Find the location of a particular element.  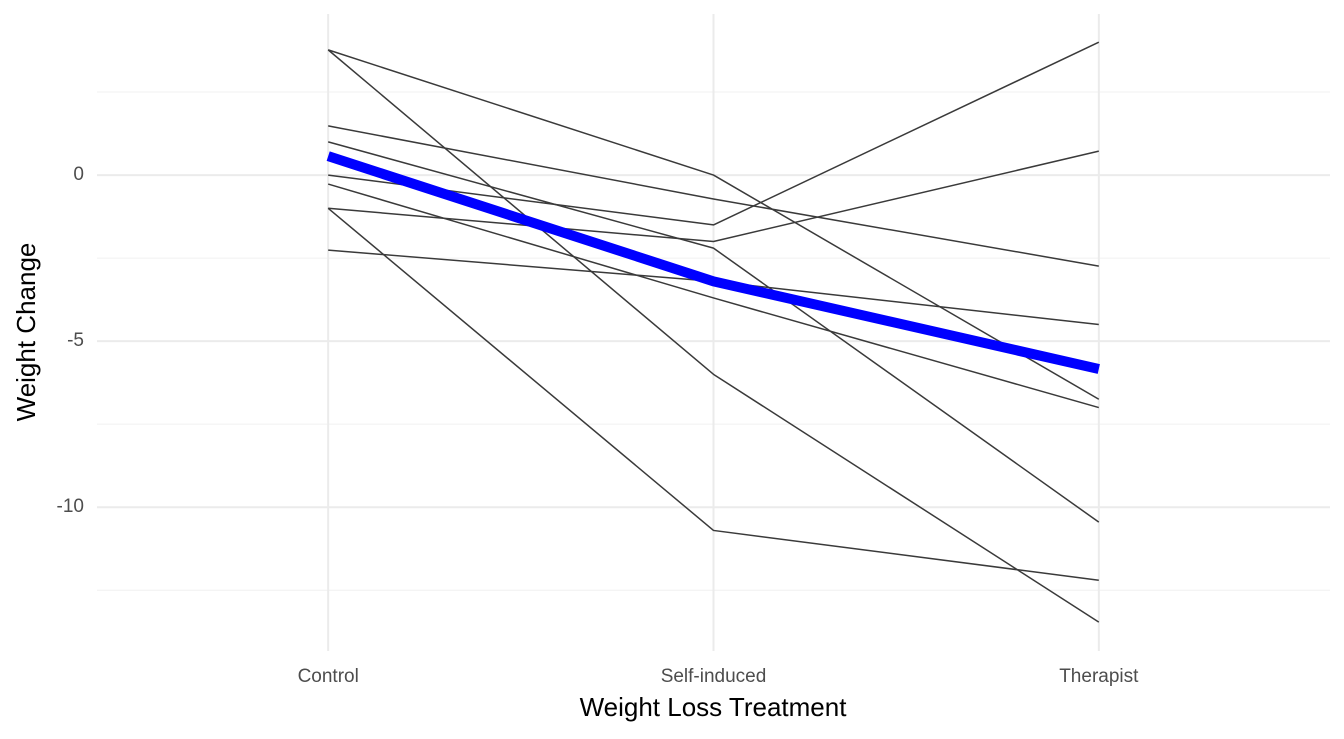

y-tick-label: -10 is located at coordinates (70, 506).